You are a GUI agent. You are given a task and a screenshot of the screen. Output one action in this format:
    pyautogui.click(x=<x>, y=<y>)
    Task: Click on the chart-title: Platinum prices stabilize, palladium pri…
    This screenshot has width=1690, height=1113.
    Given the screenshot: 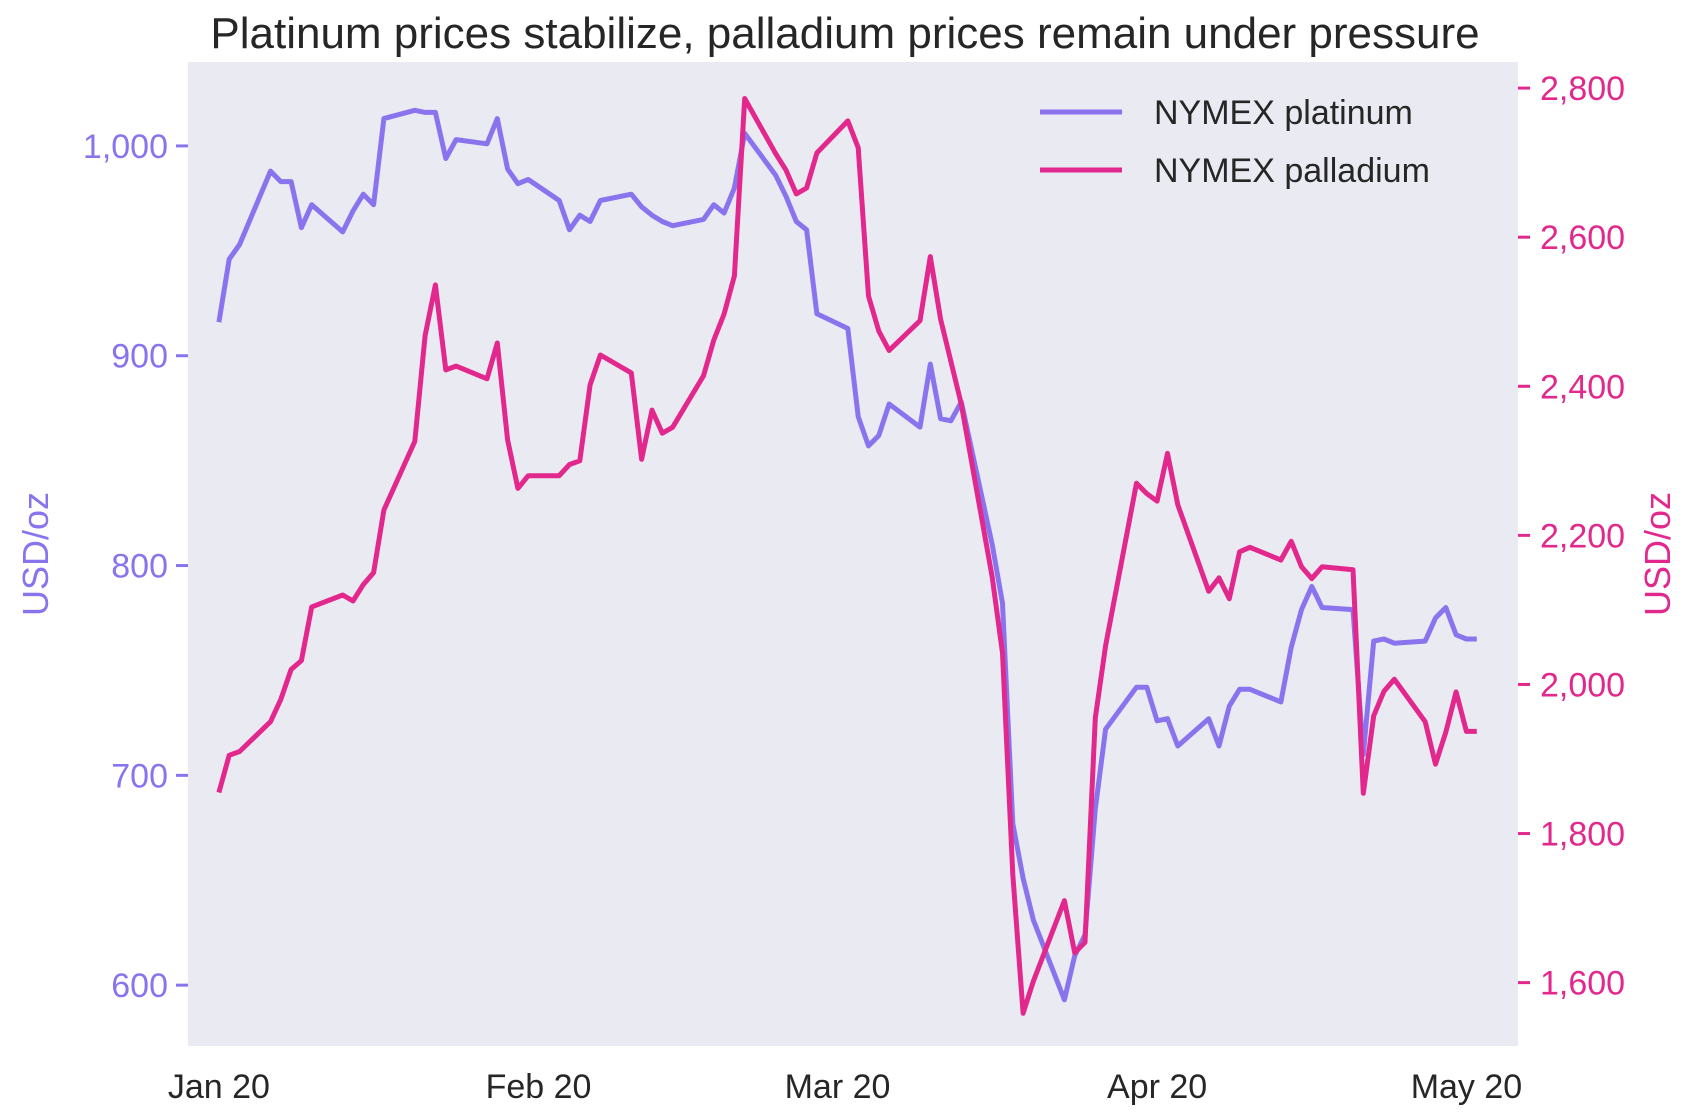 What is the action you would take?
    pyautogui.click(x=844, y=33)
    